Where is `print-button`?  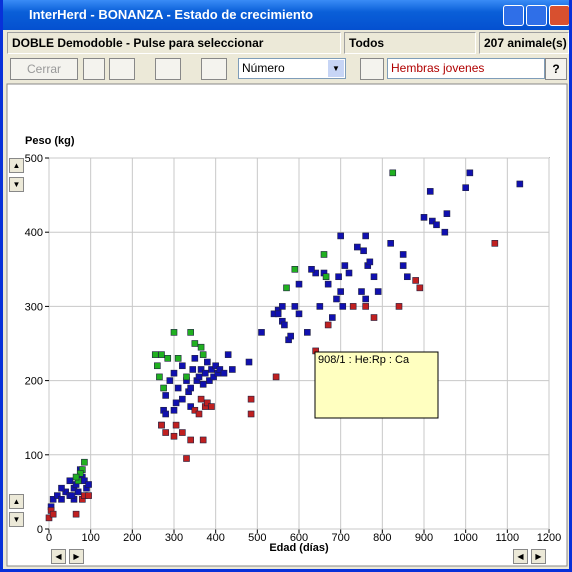 print-button is located at coordinates (122, 69).